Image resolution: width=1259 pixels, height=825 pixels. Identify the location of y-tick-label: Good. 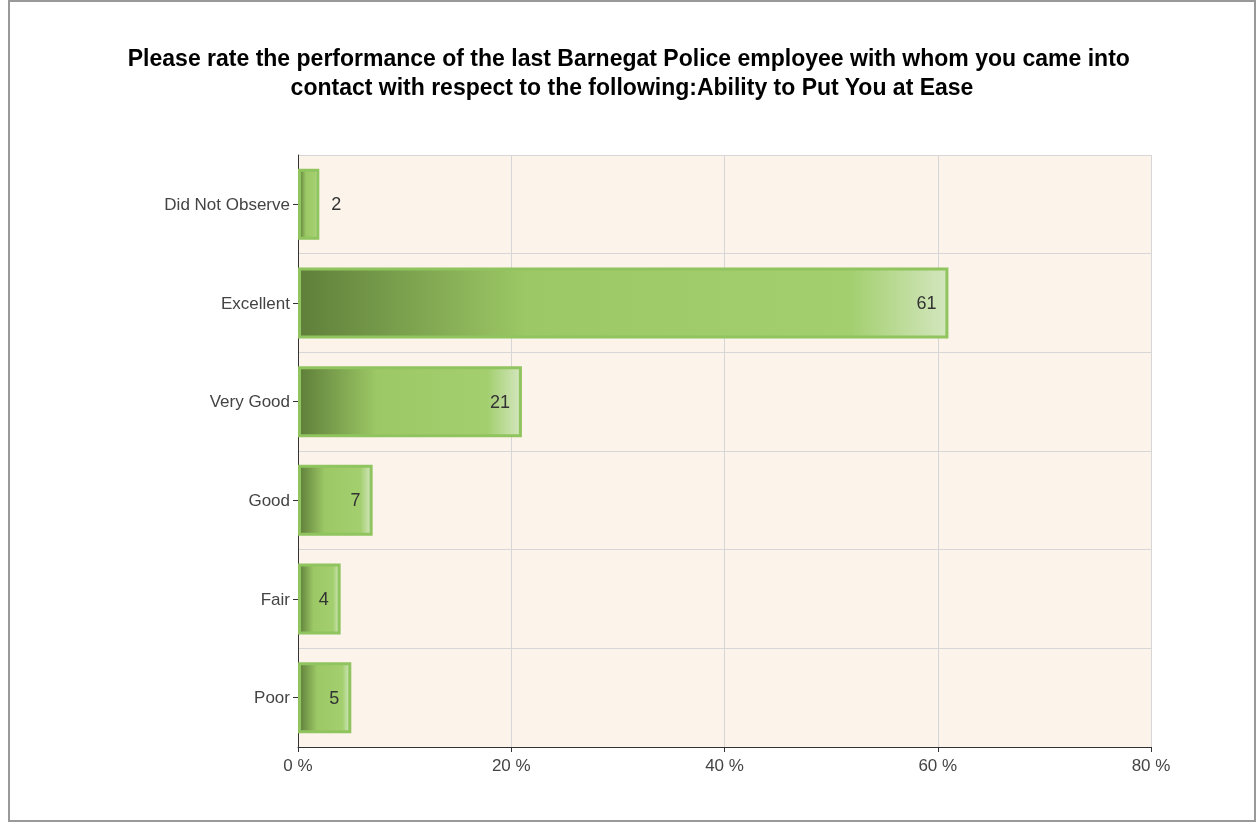
(269, 500).